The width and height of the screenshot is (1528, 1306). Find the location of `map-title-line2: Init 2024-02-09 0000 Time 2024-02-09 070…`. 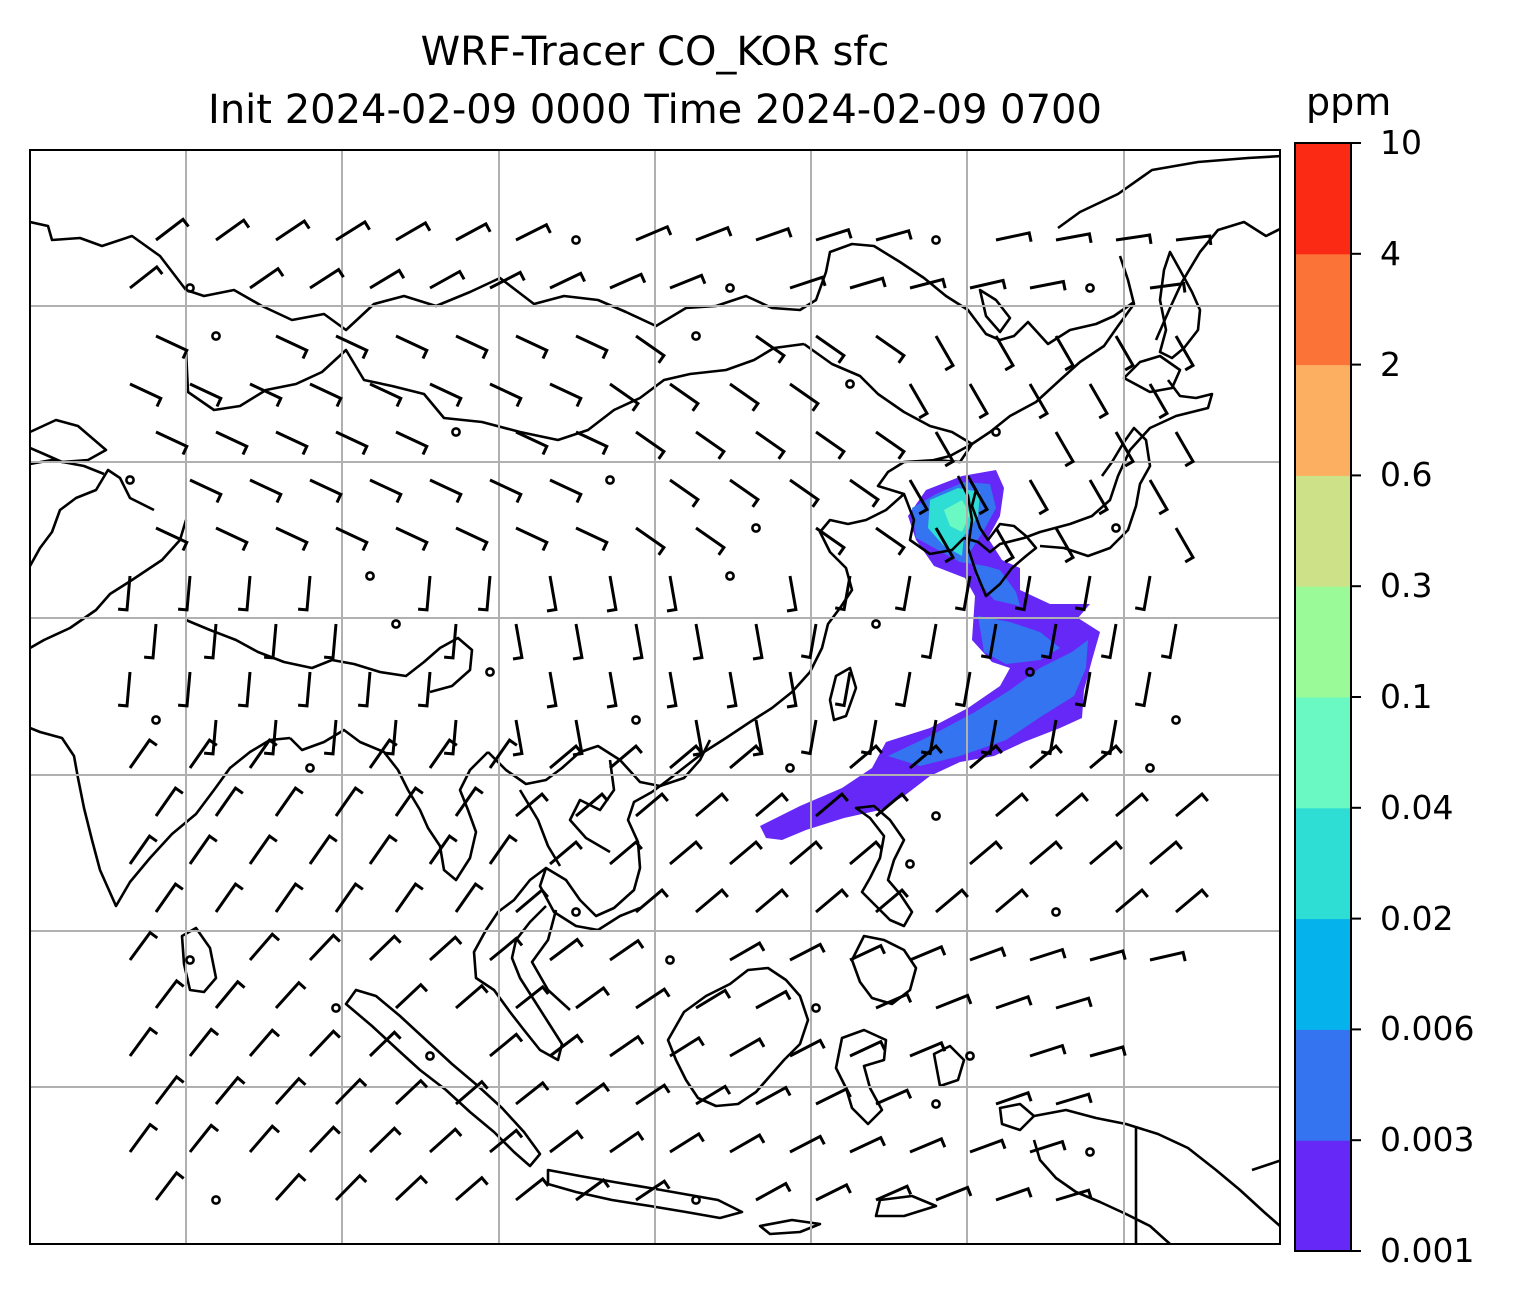

map-title-line2: Init 2024-02-09 0000 Time 2024-02-09 070… is located at coordinates (655, 110).